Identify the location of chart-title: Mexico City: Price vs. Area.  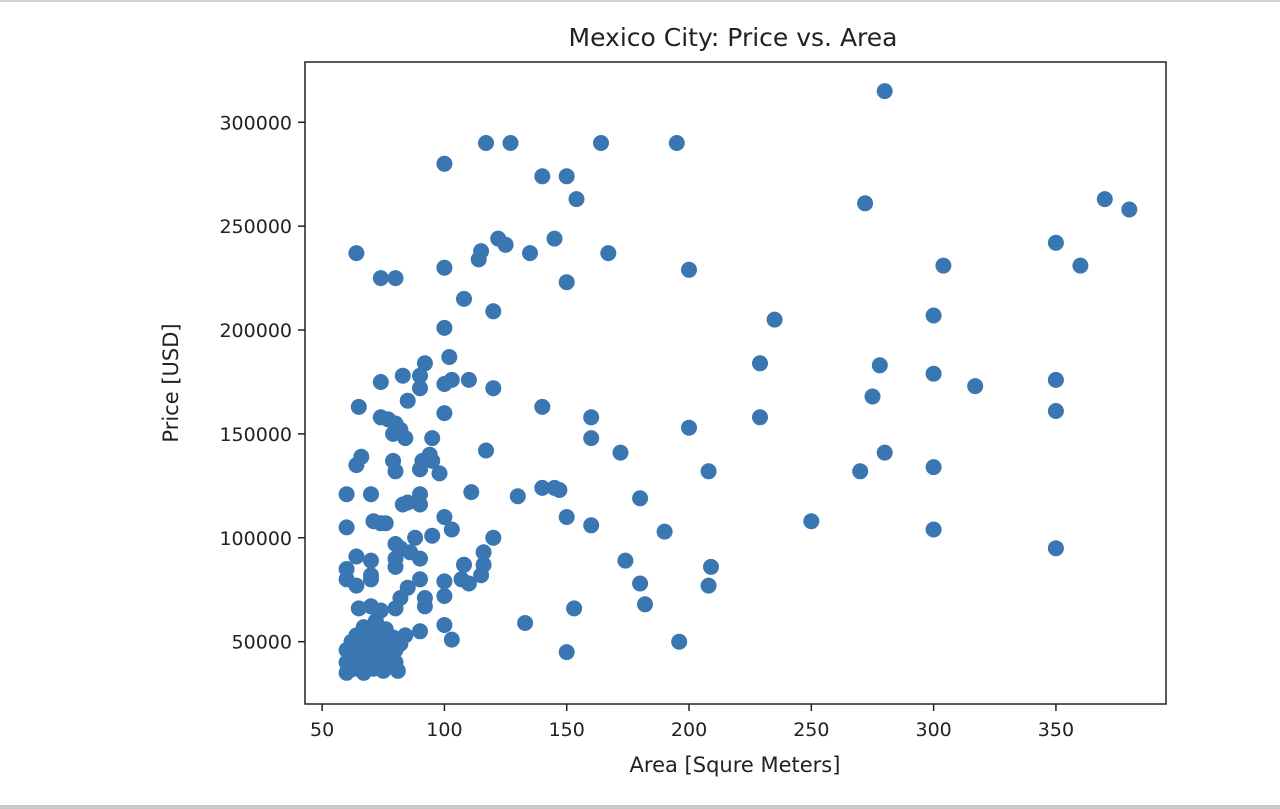
(733, 37).